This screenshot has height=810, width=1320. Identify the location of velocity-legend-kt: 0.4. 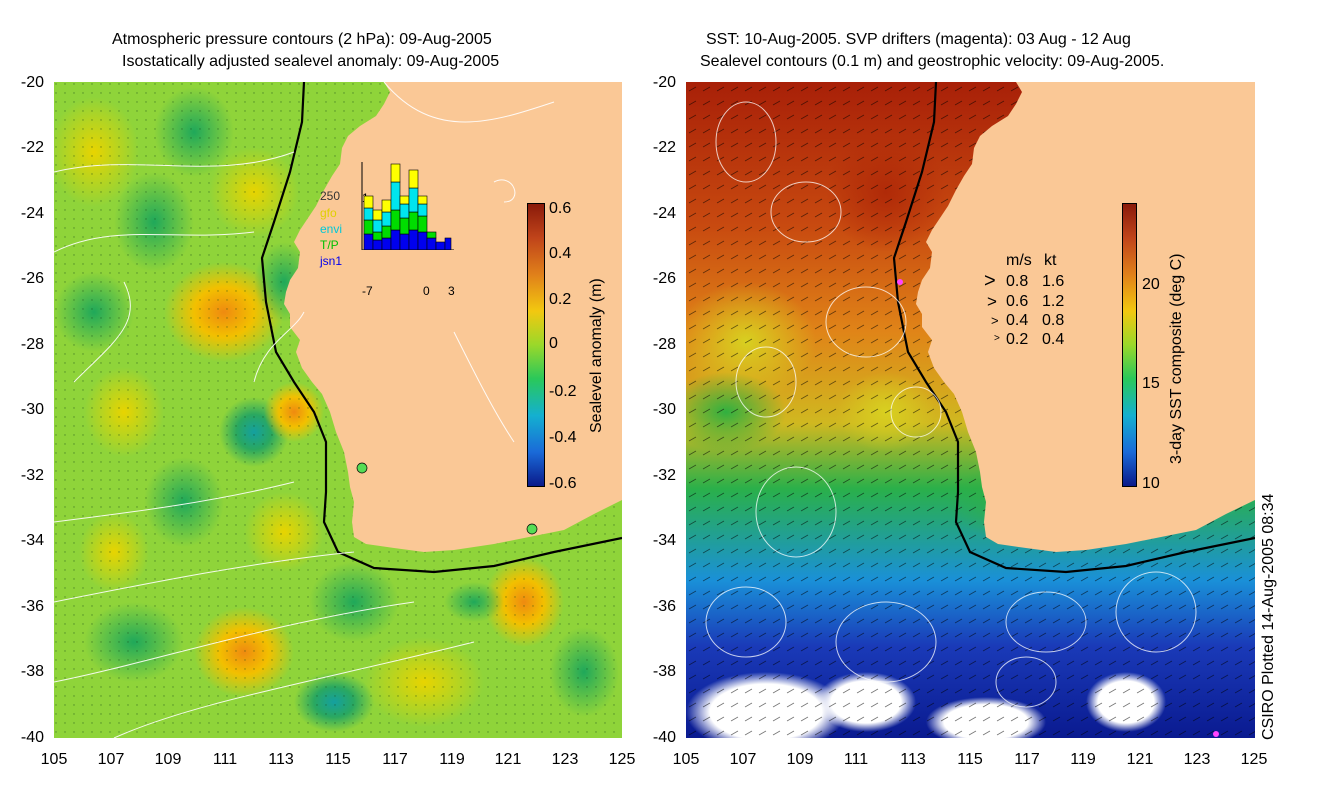
(1053, 339).